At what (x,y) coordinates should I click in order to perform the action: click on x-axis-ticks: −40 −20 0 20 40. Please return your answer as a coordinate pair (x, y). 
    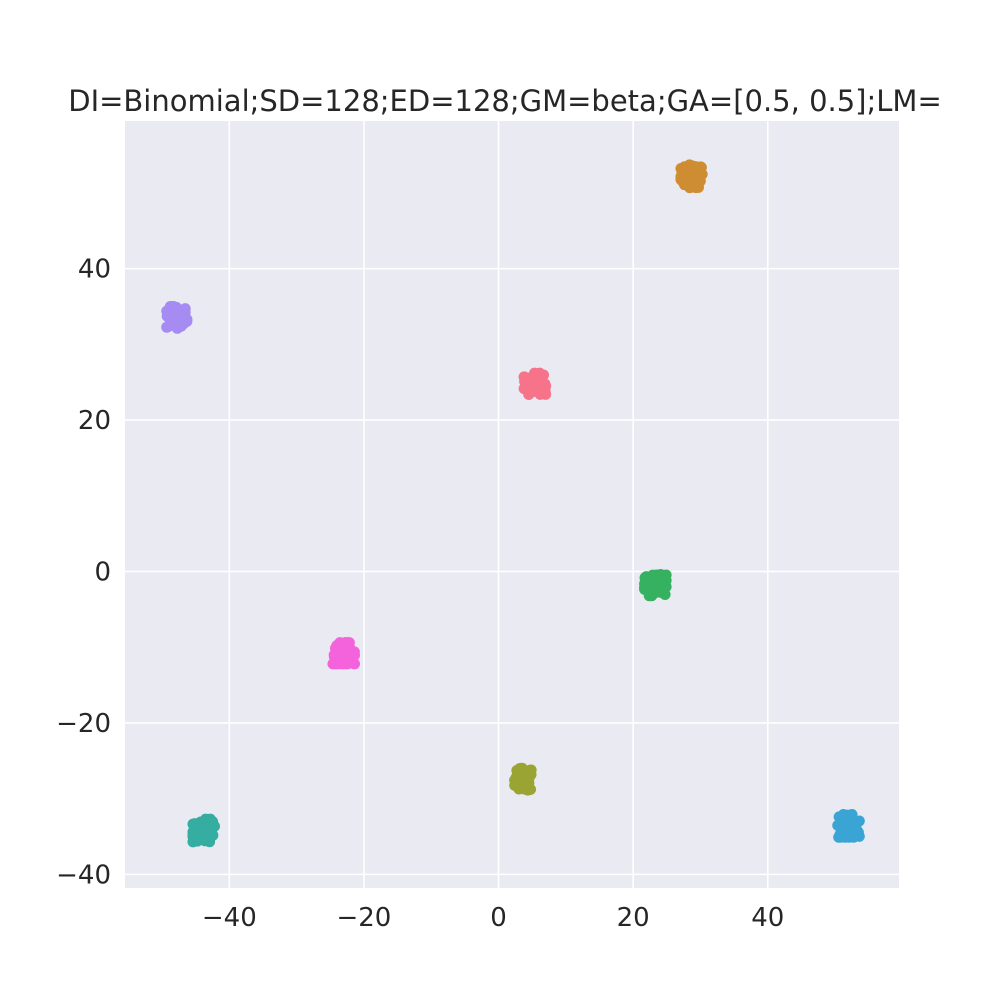
    Looking at the image, I should click on (493, 918).